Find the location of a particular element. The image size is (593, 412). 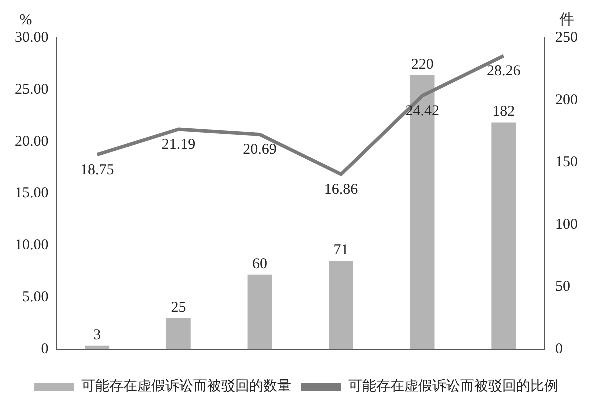

data-label: 20.69 is located at coordinates (260, 150).